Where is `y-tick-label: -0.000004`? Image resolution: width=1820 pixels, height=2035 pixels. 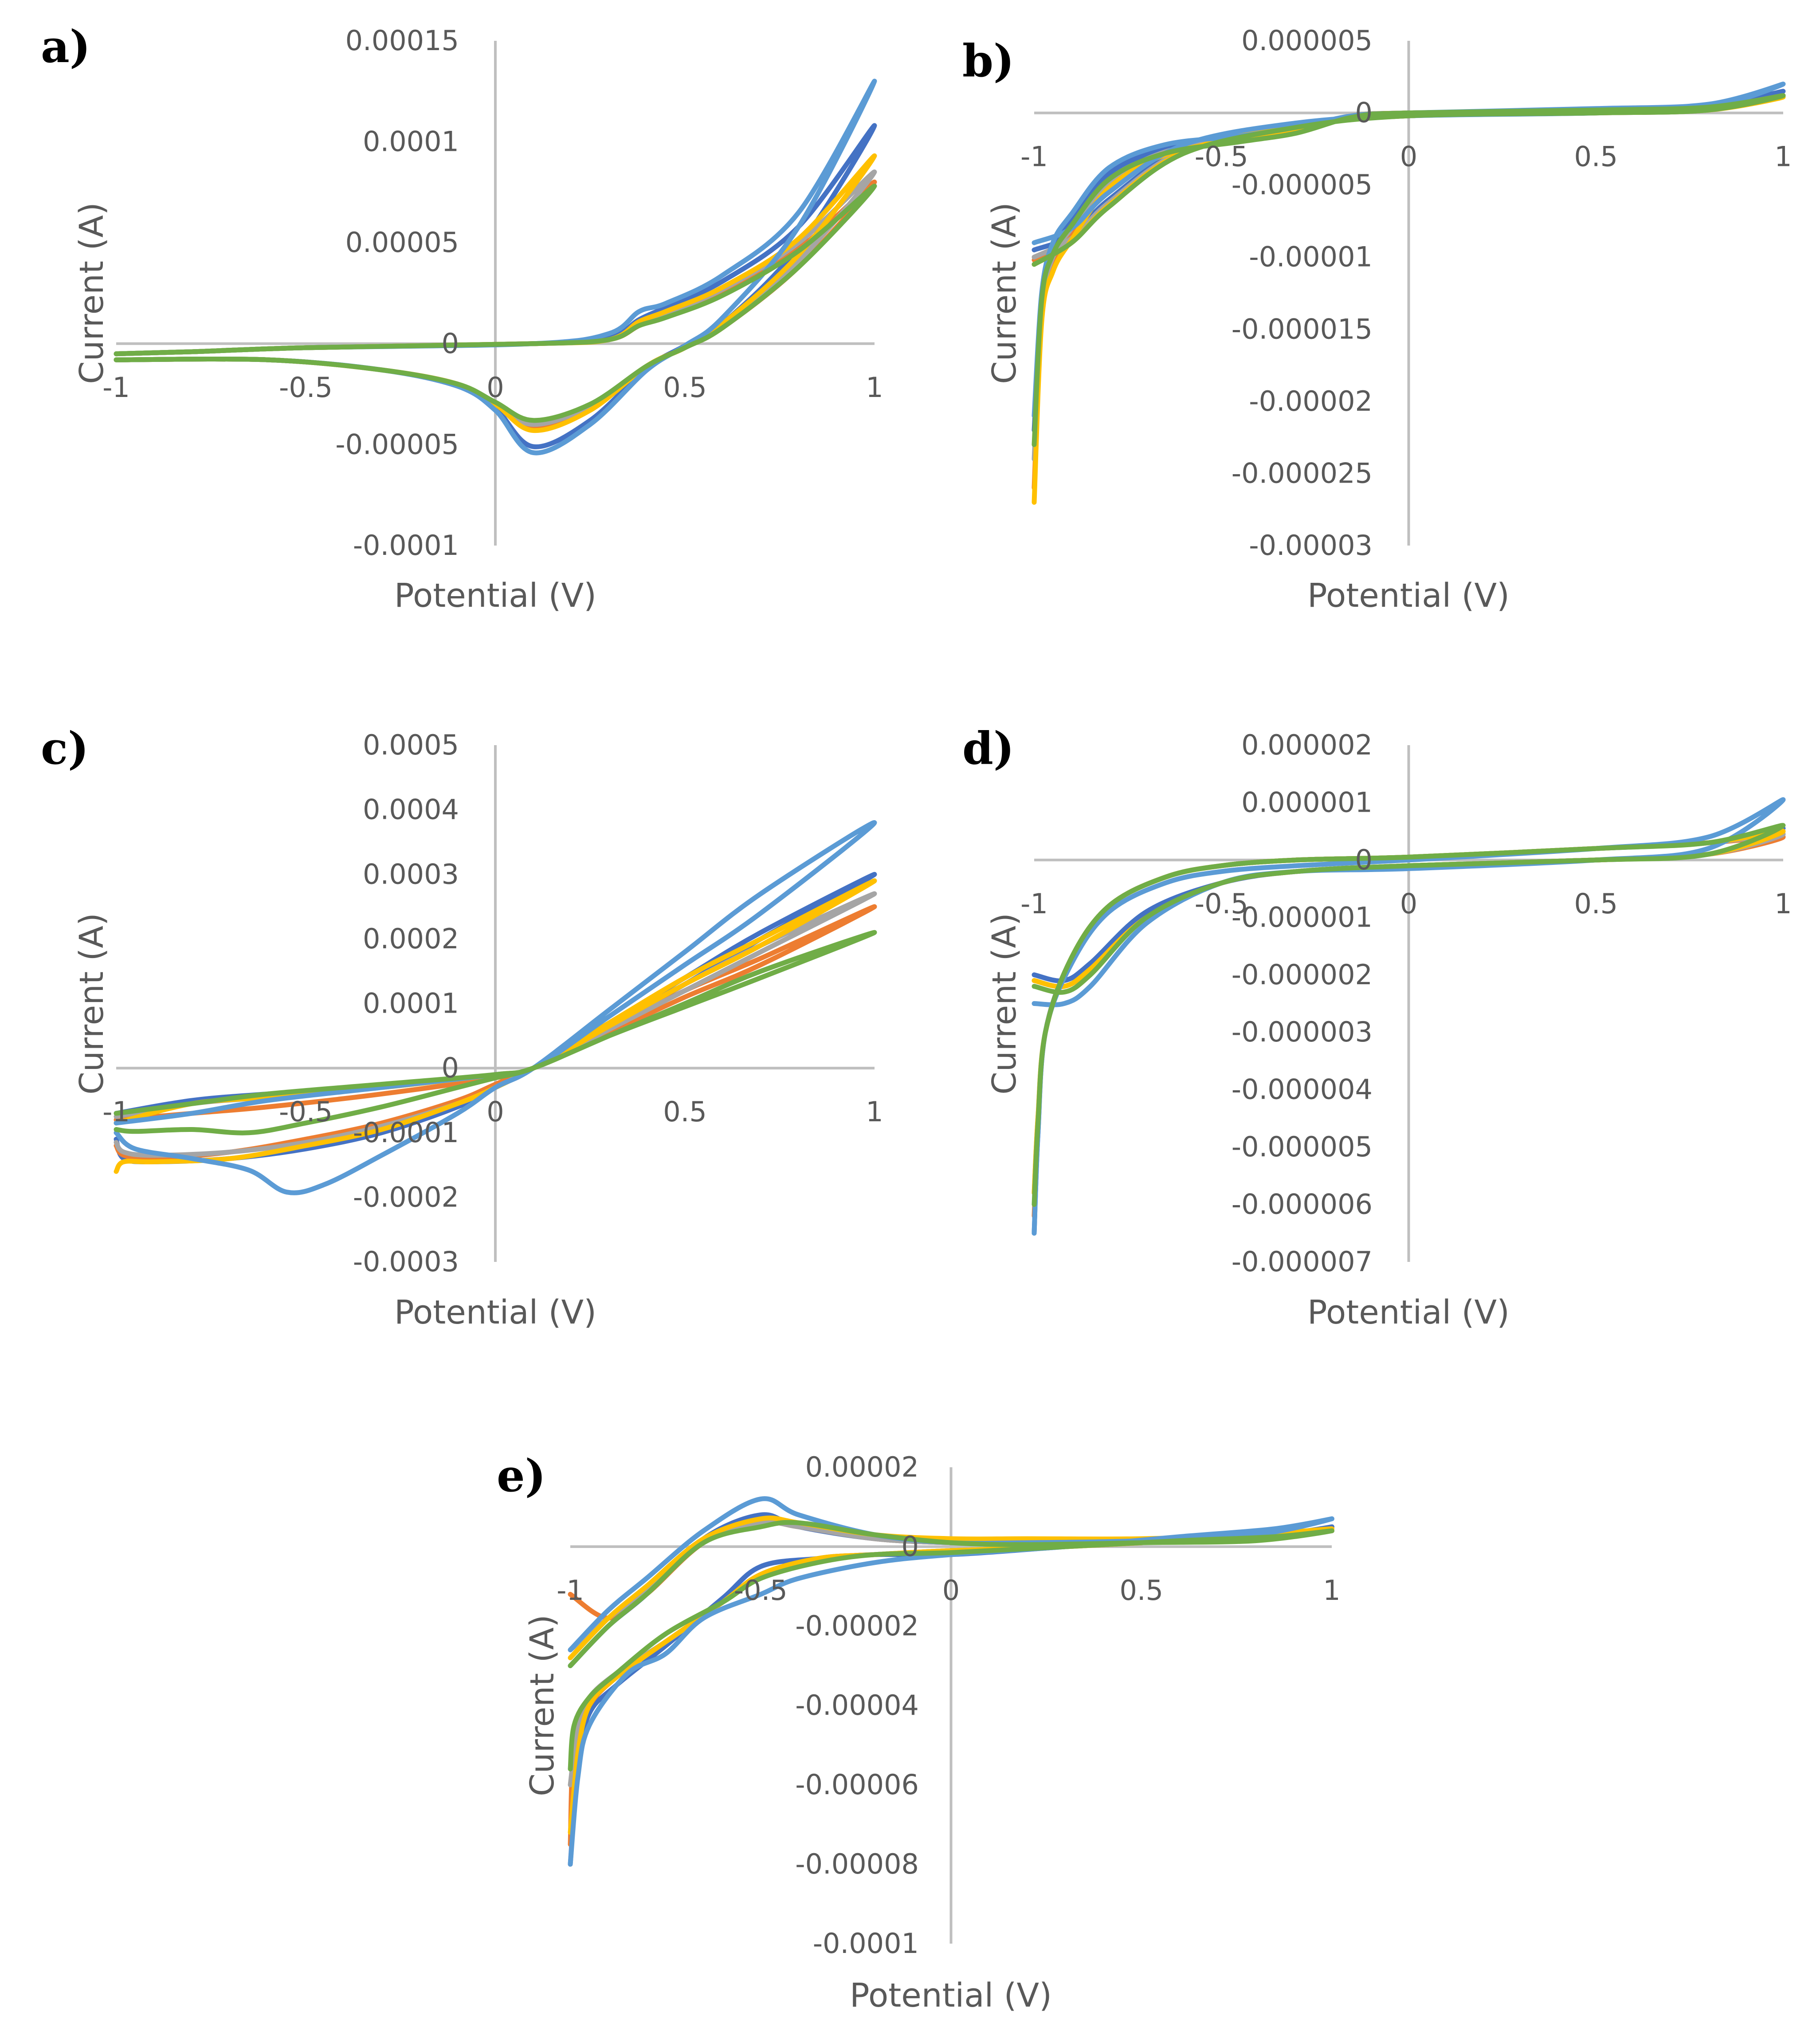 y-tick-label: -0.000004 is located at coordinates (1302, 1089).